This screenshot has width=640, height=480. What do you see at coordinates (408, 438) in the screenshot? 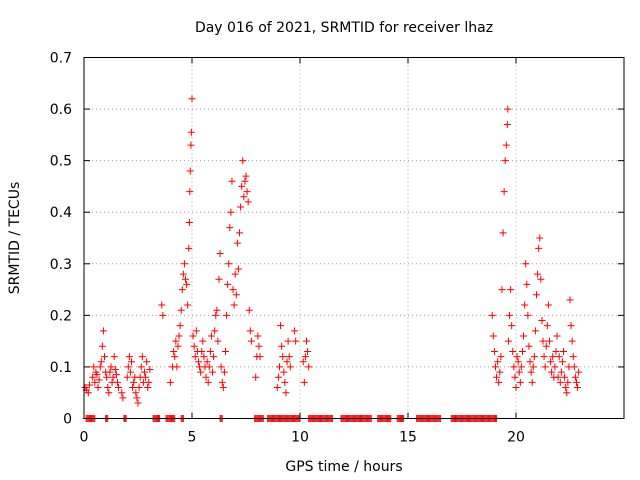
I see `x-tick-label: 15` at bounding box center [408, 438].